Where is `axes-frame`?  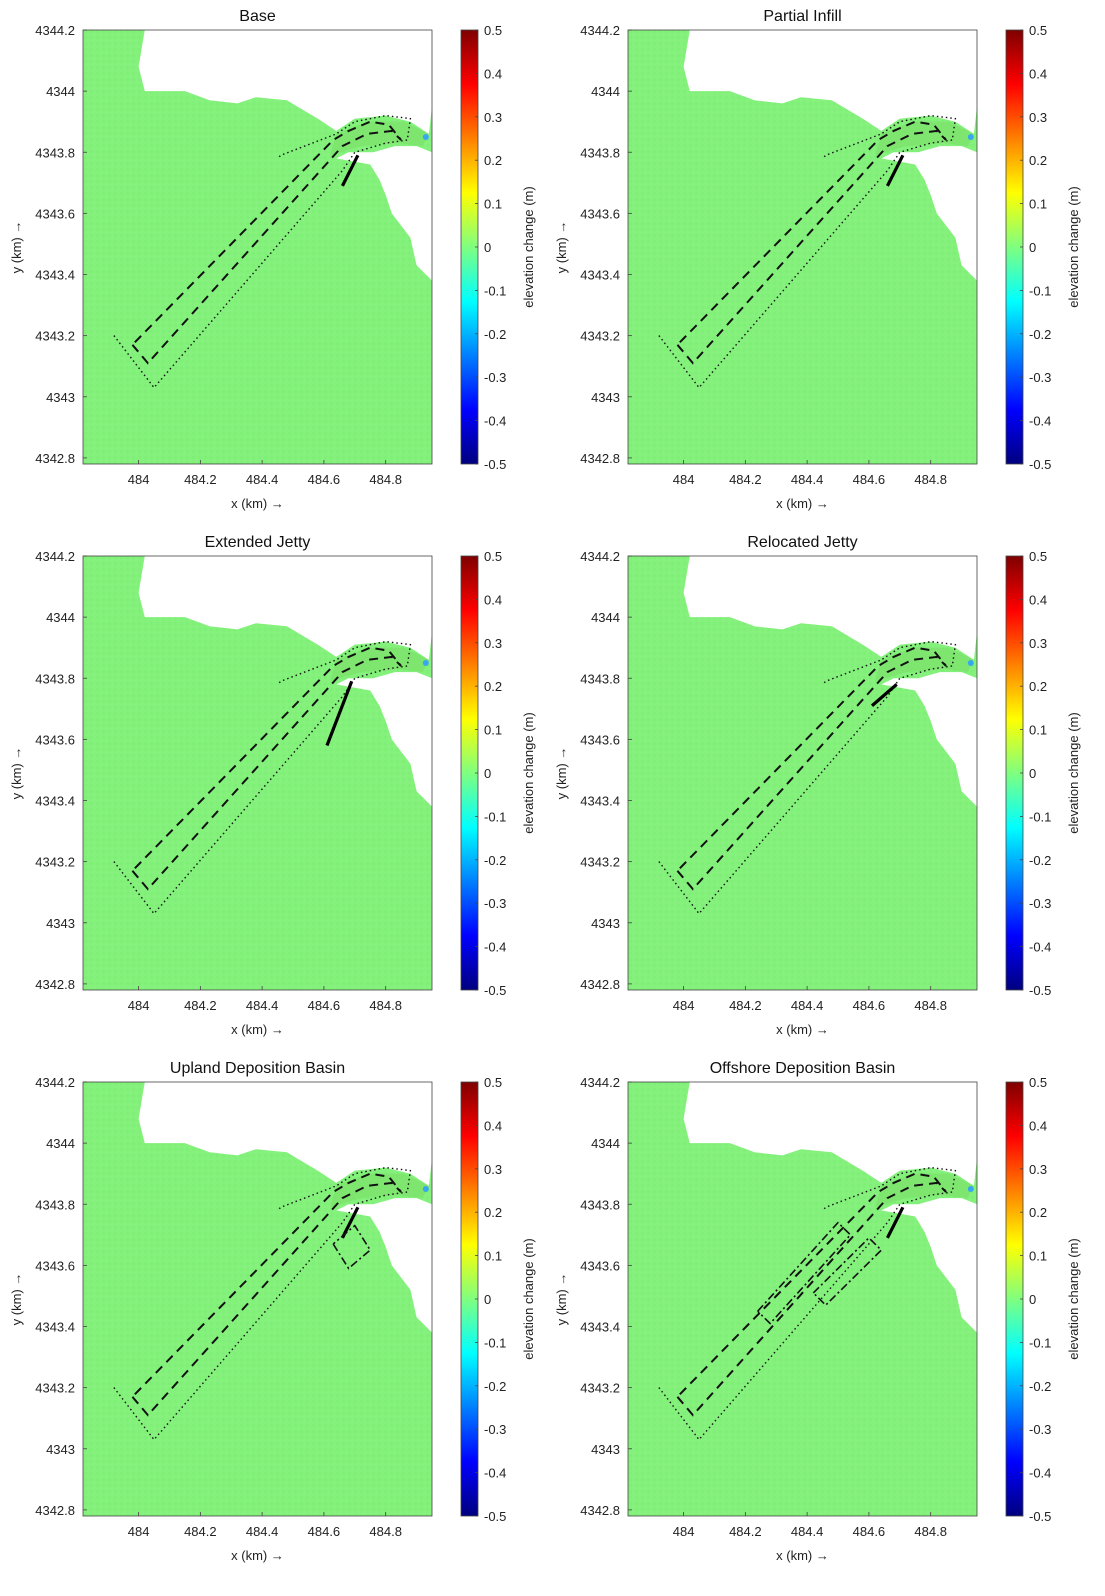 axes-frame is located at coordinates (802, 247).